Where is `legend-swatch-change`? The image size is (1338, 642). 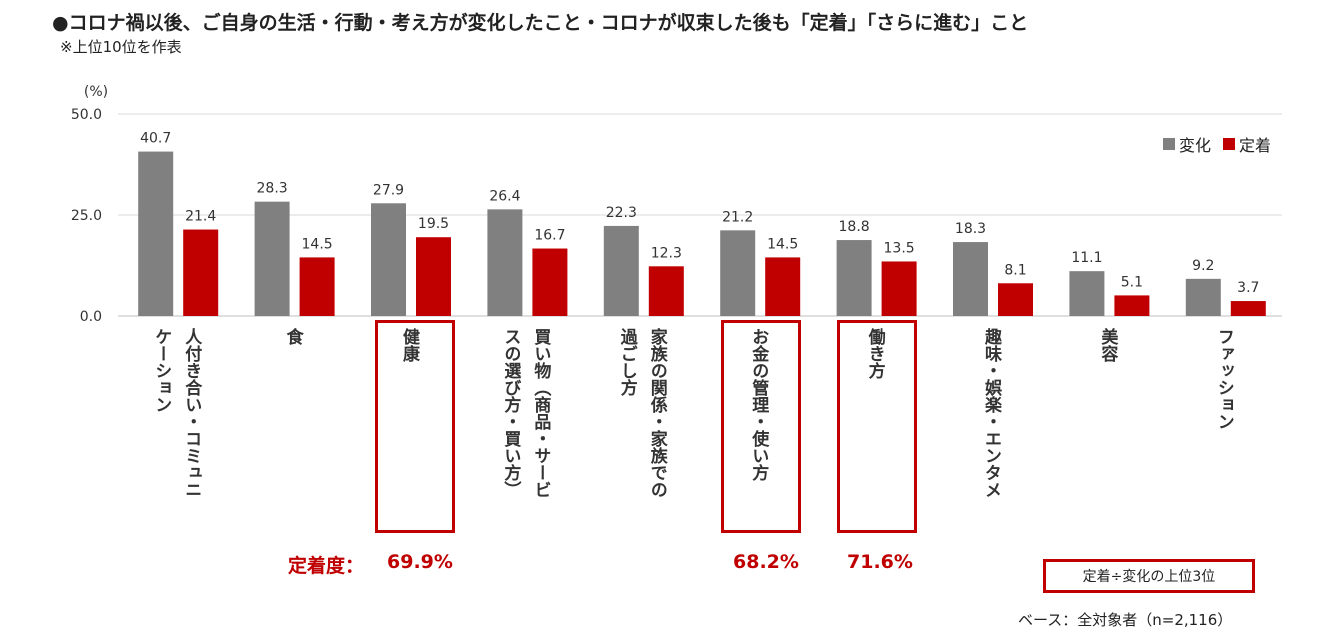
legend-swatch-change is located at coordinates (1169, 144).